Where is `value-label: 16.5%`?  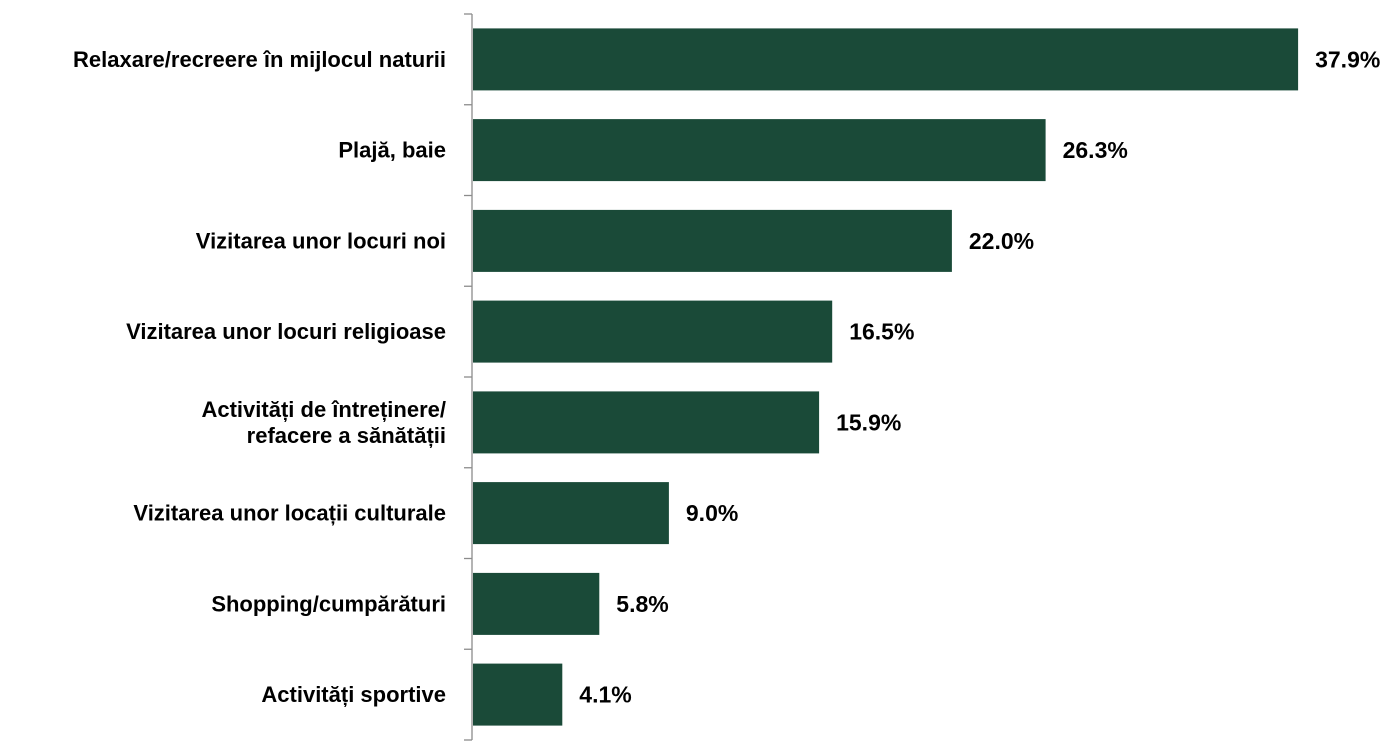 value-label: 16.5% is located at coordinates (881, 332).